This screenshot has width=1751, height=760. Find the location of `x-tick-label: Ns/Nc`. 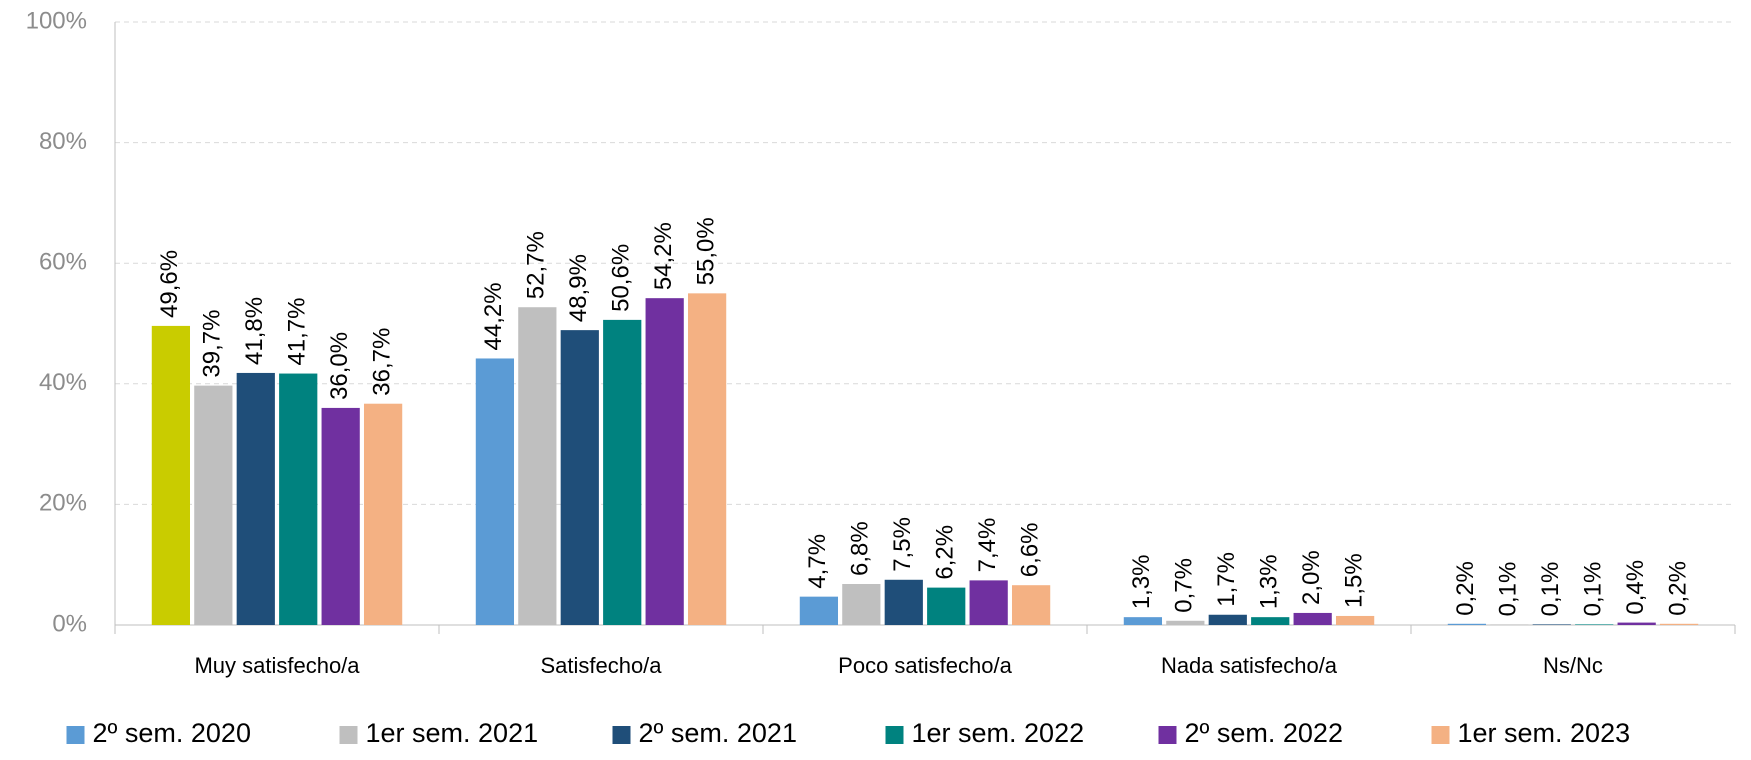

x-tick-label: Ns/Nc is located at coordinates (1573, 665).